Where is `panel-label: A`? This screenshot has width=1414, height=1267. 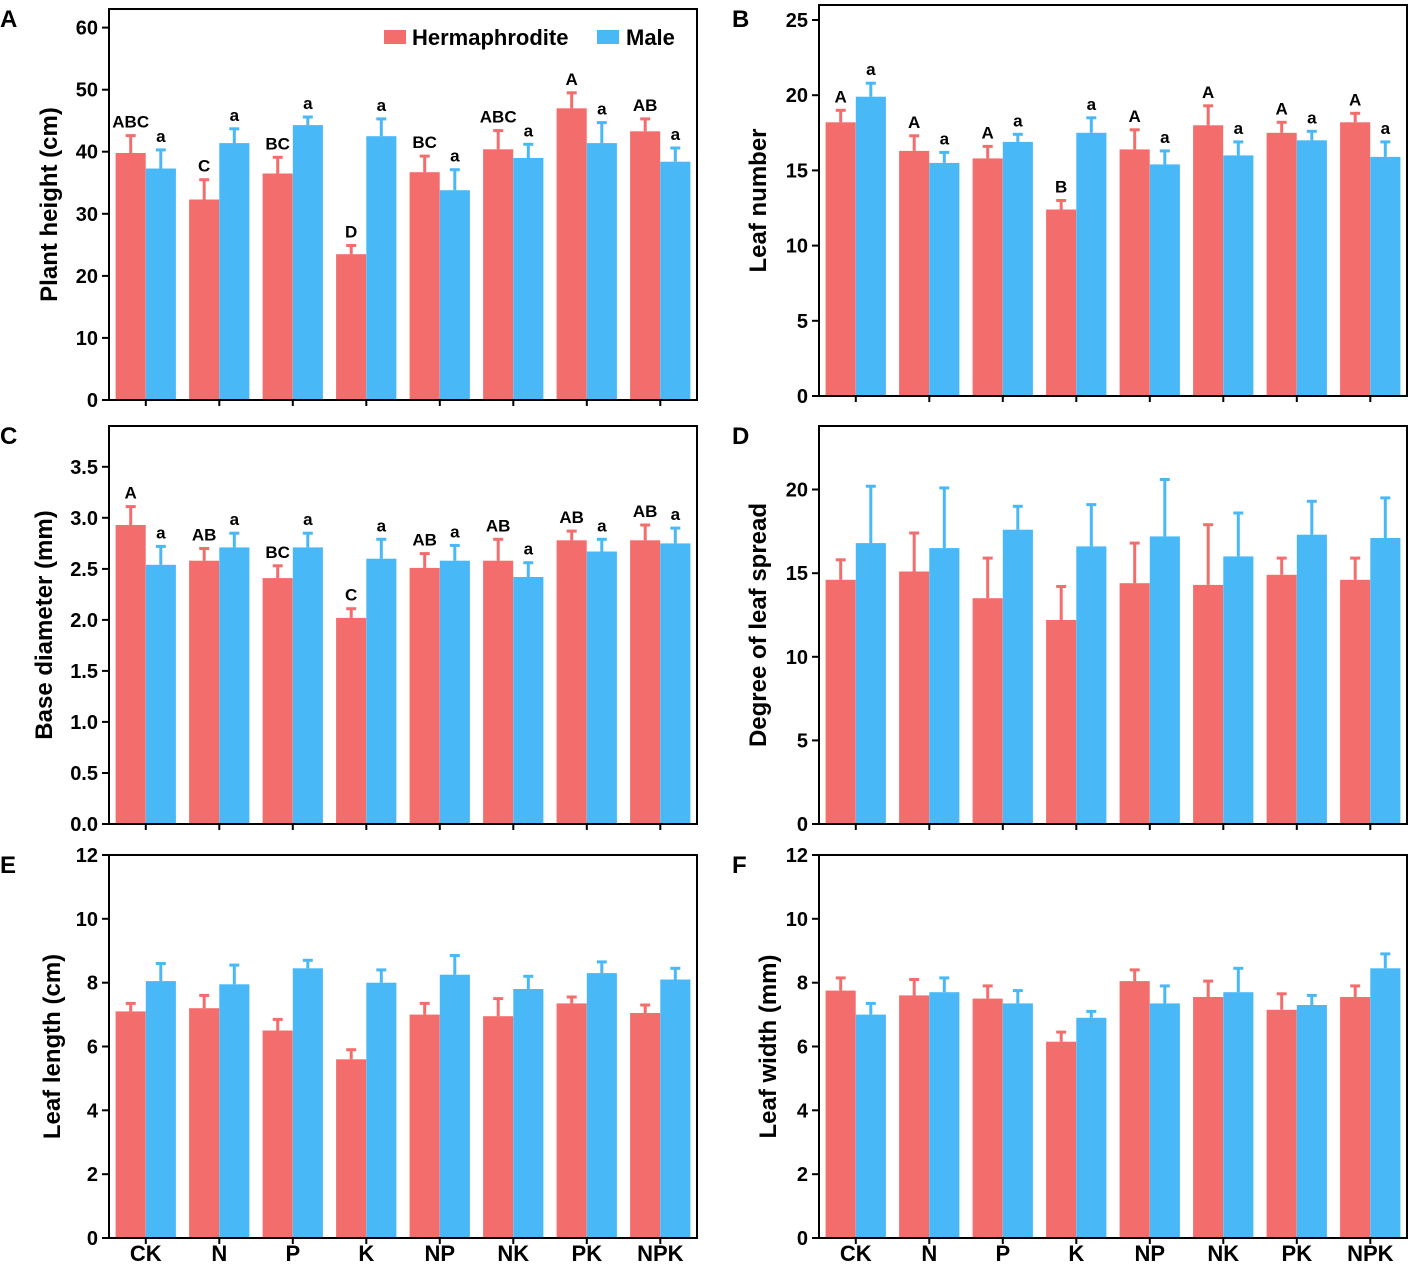
panel-label: A is located at coordinates (8, 19).